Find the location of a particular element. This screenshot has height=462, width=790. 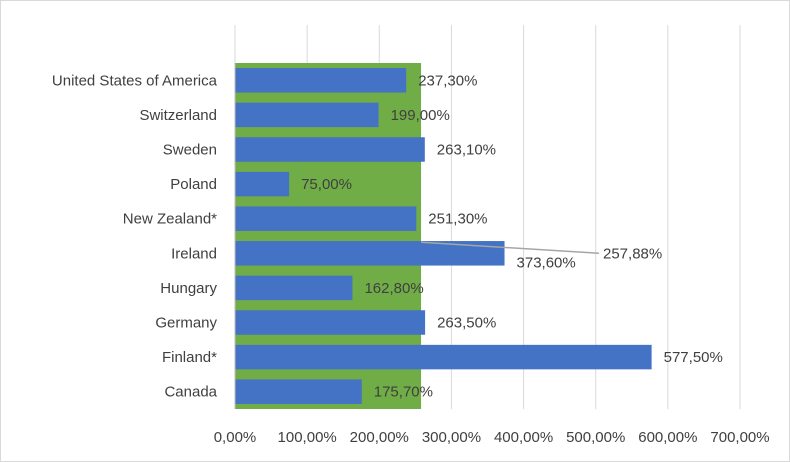

average-leader-line is located at coordinates (510, 248).